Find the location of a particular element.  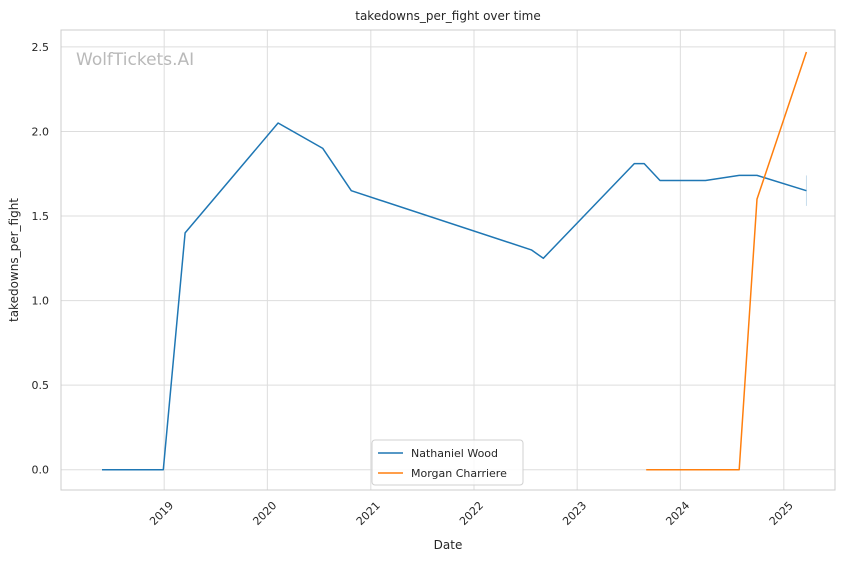

legend: Nathaniel Wood Morgan Charriere is located at coordinates (447, 462).